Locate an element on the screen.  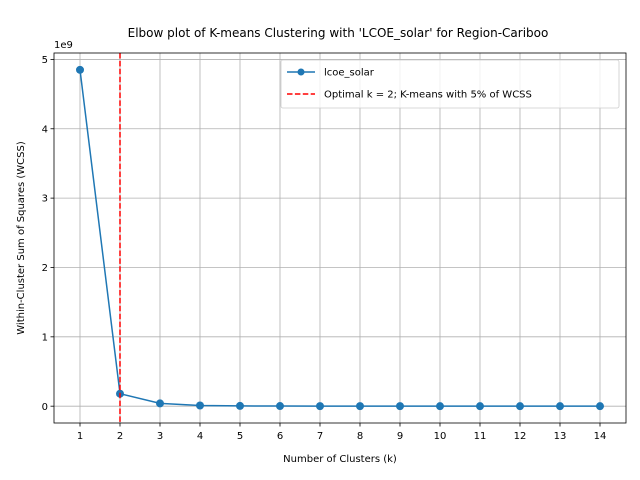
x-tick-label: 13 is located at coordinates (560, 436).